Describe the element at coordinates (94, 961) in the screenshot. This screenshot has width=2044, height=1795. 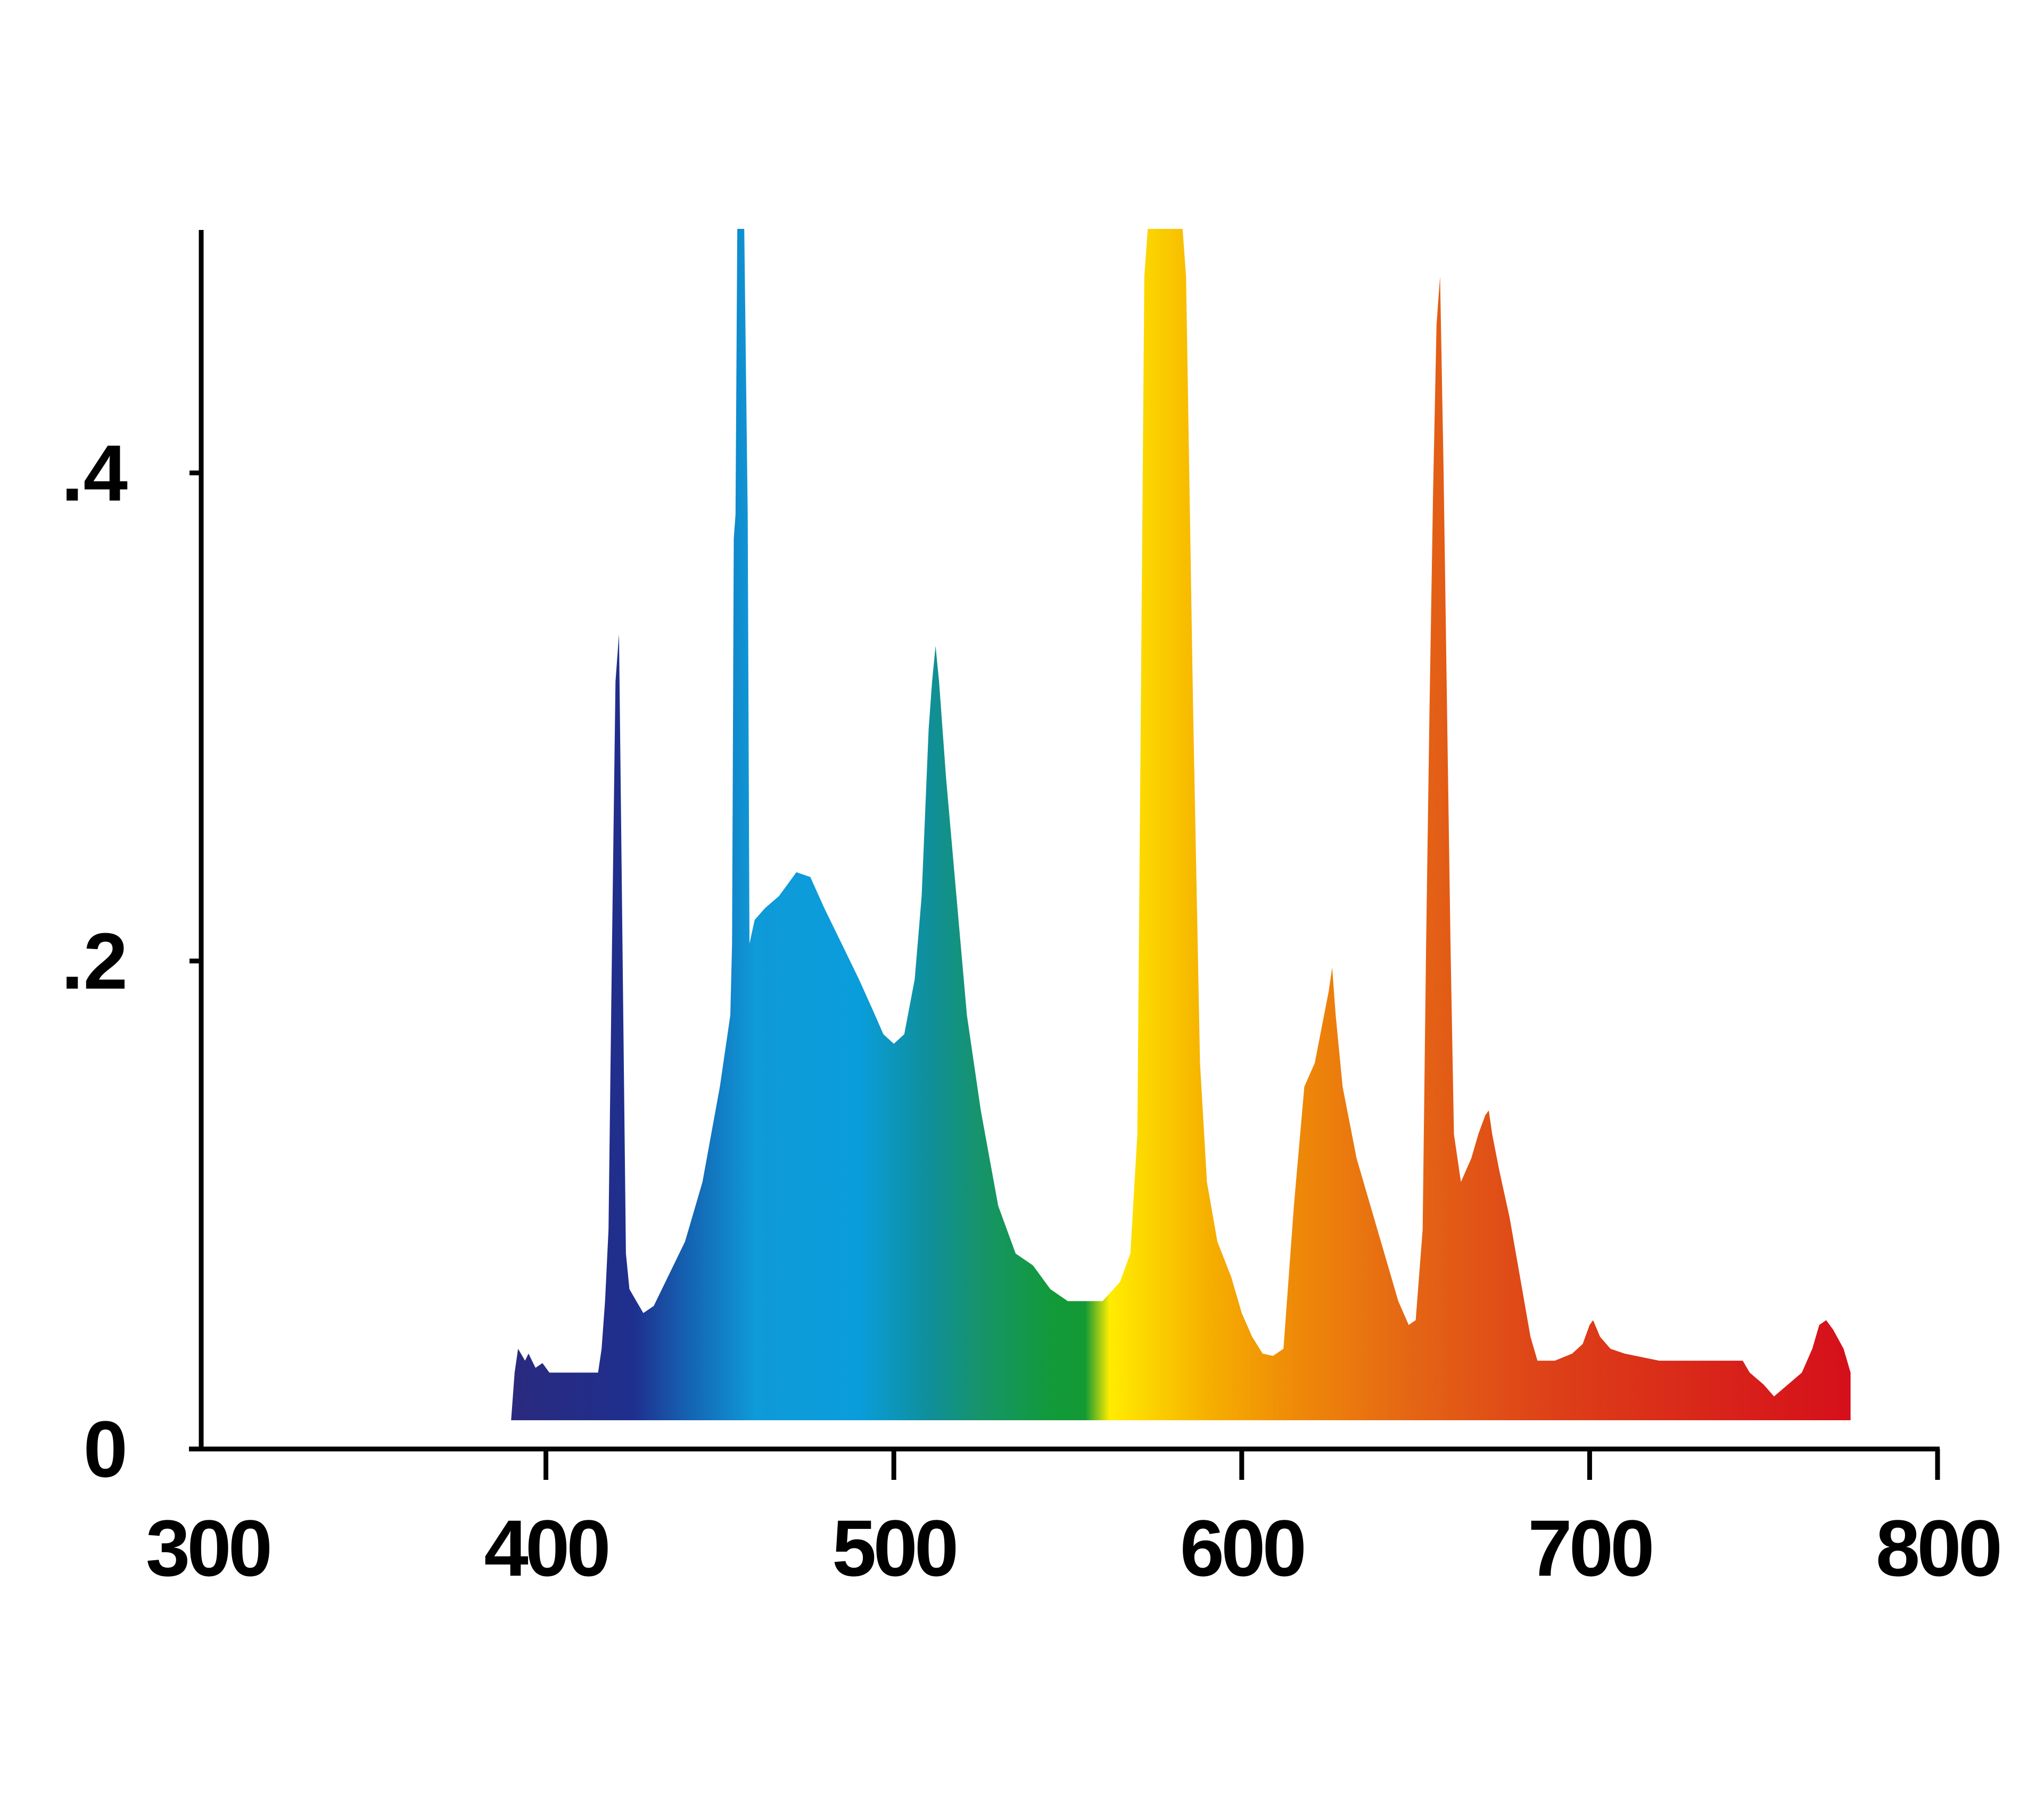
I see `y-tick-label-p2: .2` at that location.